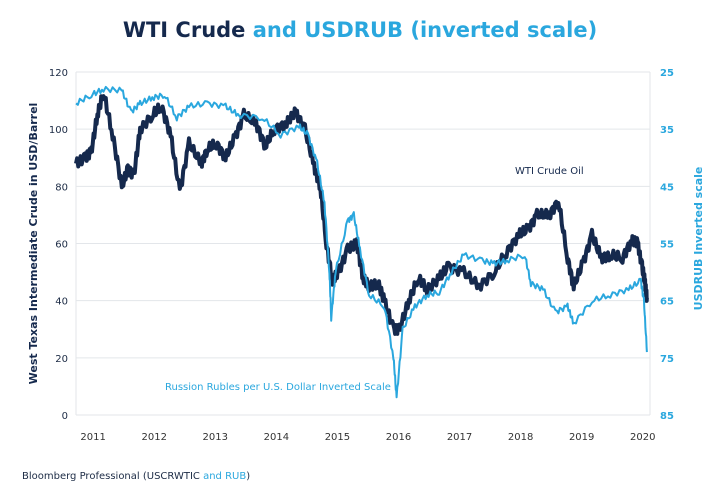 The height and width of the screenshot is (500, 720). What do you see at coordinates (549, 171) in the screenshot?
I see `annotation-wti: WTI Crude Oil` at bounding box center [549, 171].